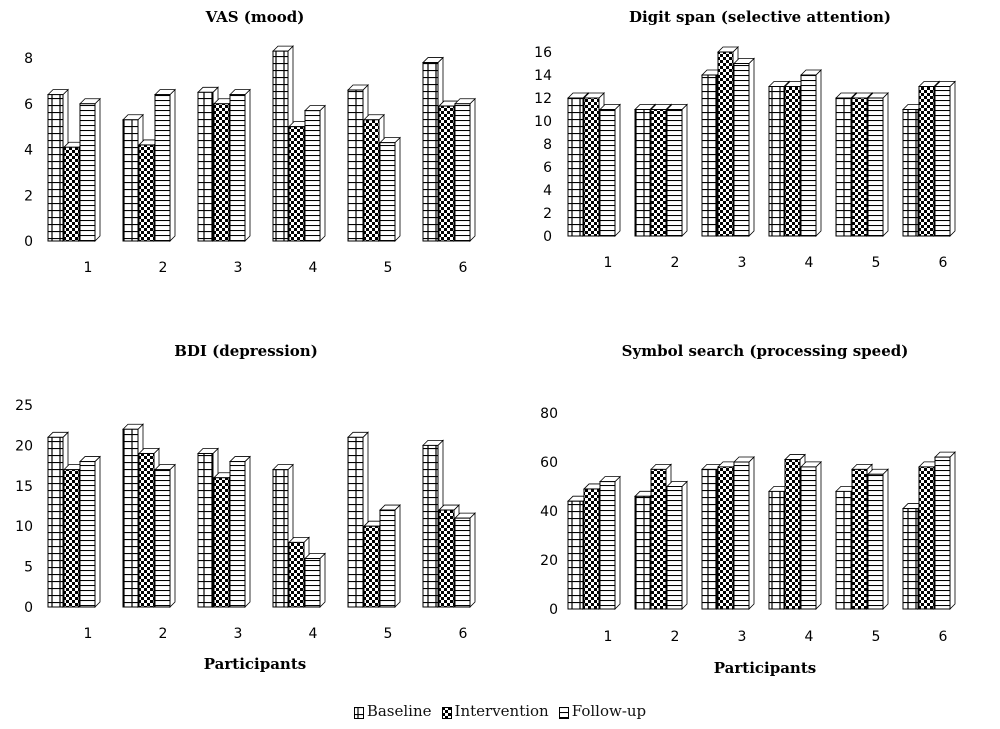 This screenshot has height=729, width=1000. What do you see at coordinates (24, 406) in the screenshot?
I see `y-tick-label: 25` at bounding box center [24, 406].